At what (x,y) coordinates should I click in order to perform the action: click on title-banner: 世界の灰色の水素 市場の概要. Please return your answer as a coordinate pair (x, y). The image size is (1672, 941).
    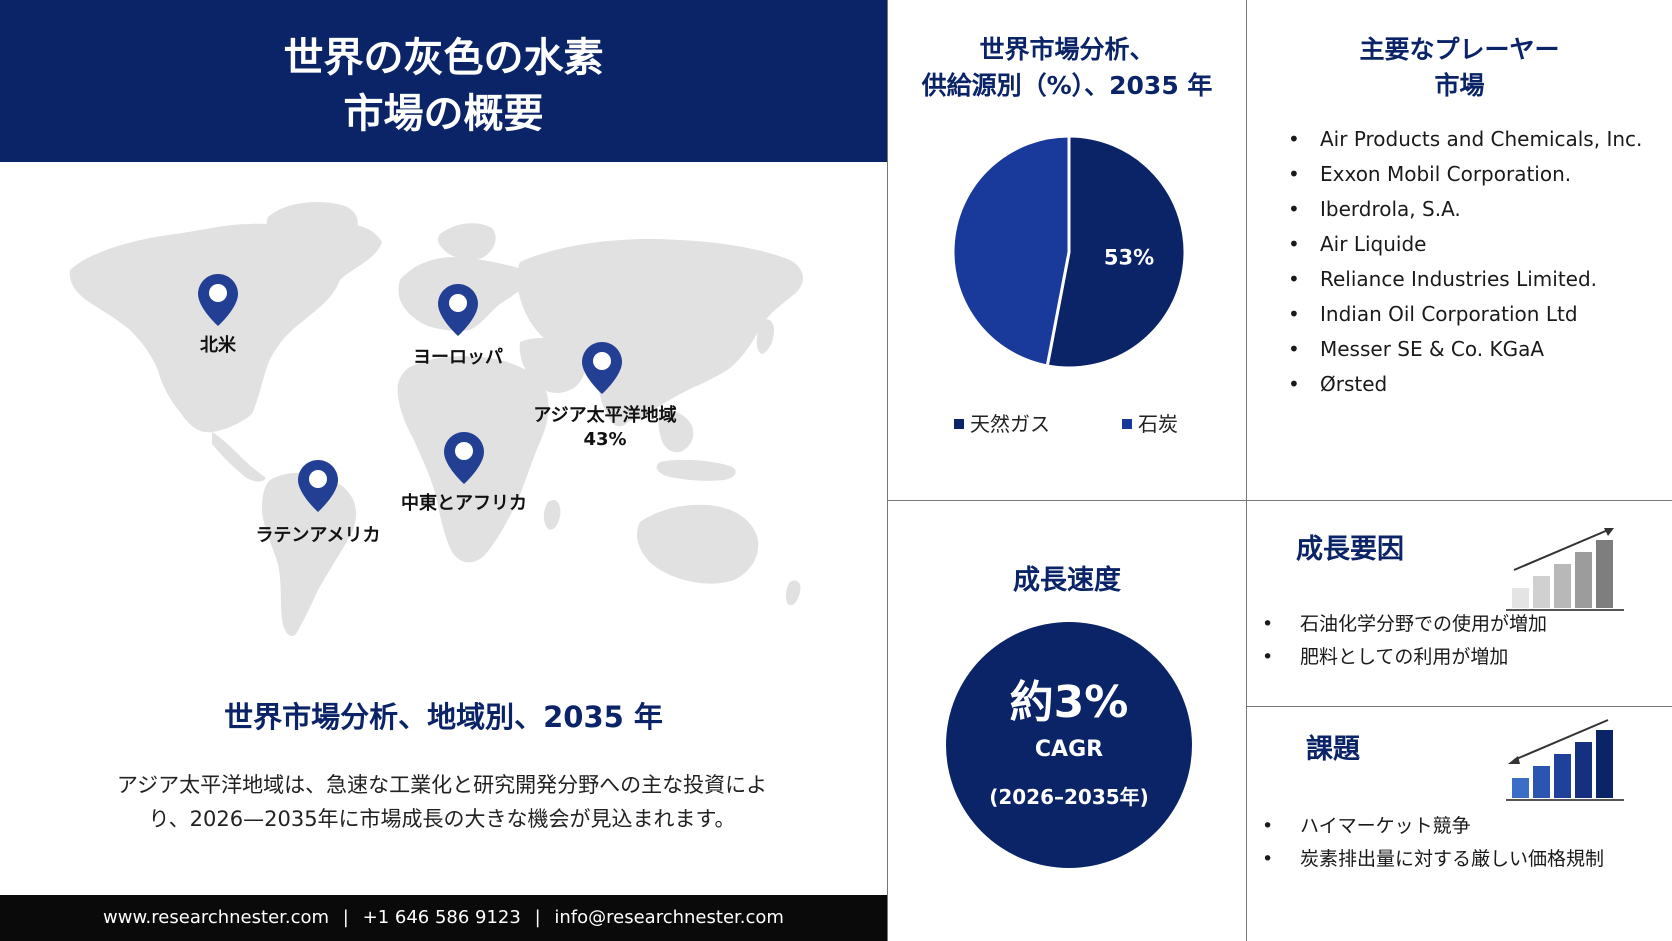
    Looking at the image, I should click on (443, 81).